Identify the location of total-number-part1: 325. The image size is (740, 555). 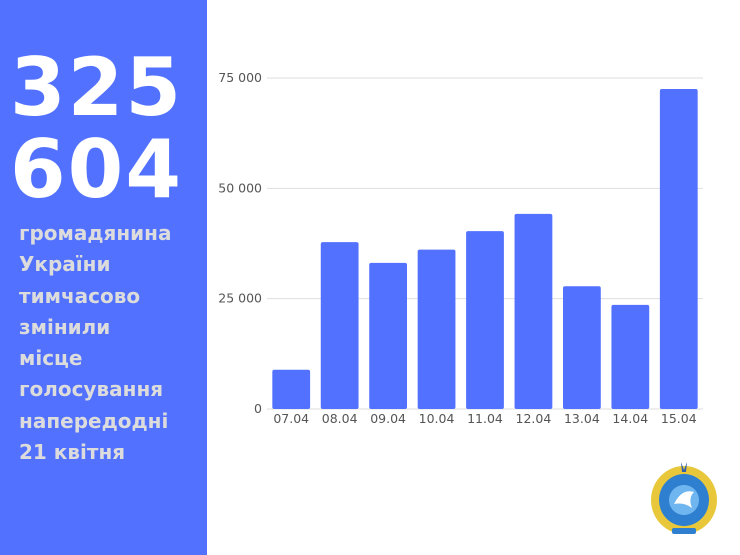
(96, 87).